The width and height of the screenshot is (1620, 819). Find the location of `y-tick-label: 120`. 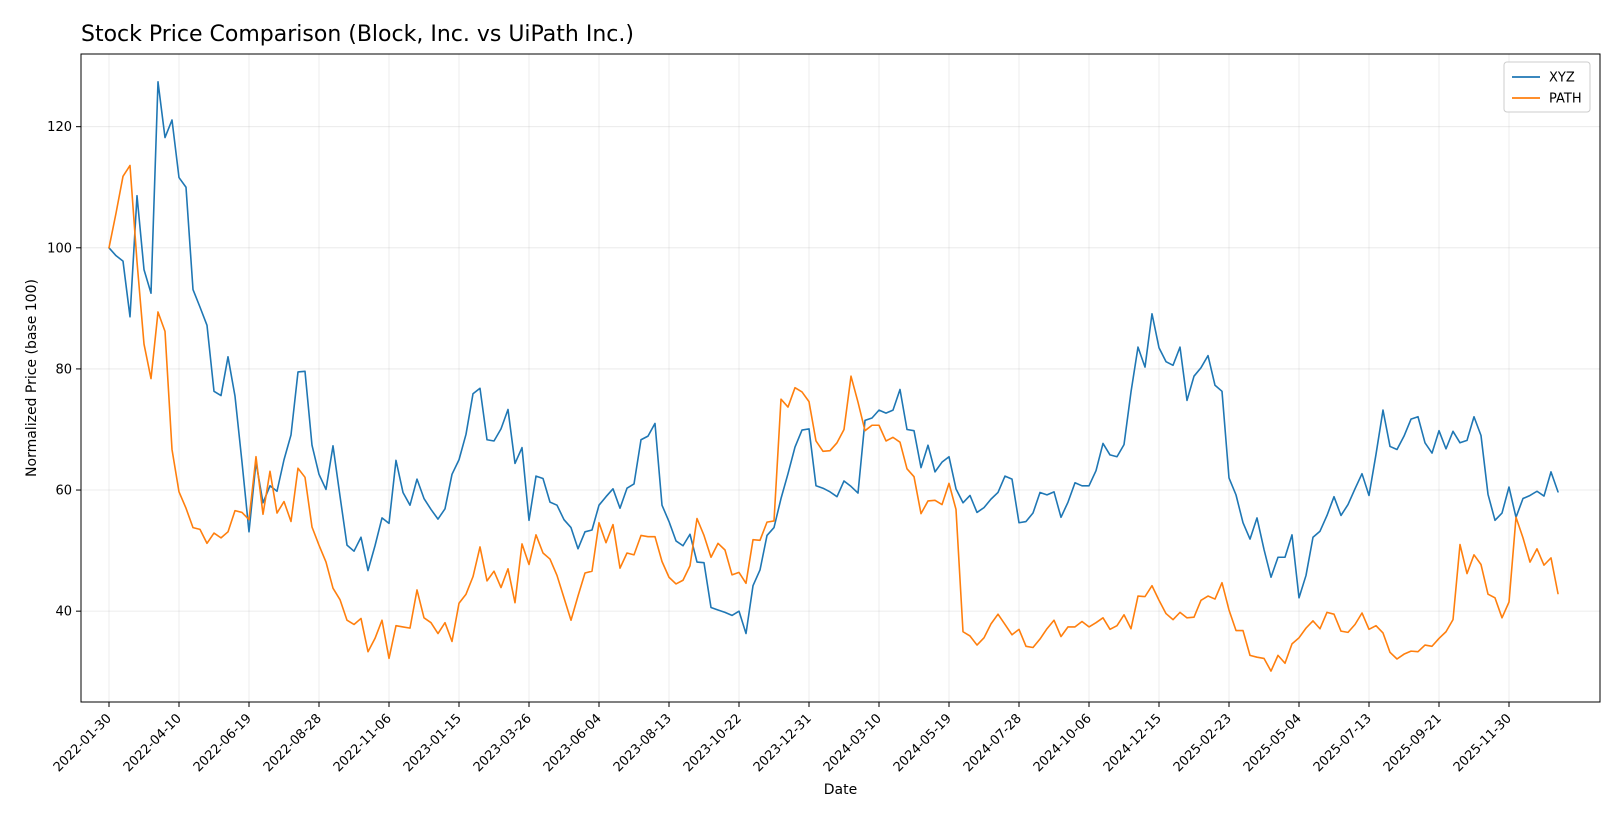

y-tick-label: 120 is located at coordinates (59, 127).